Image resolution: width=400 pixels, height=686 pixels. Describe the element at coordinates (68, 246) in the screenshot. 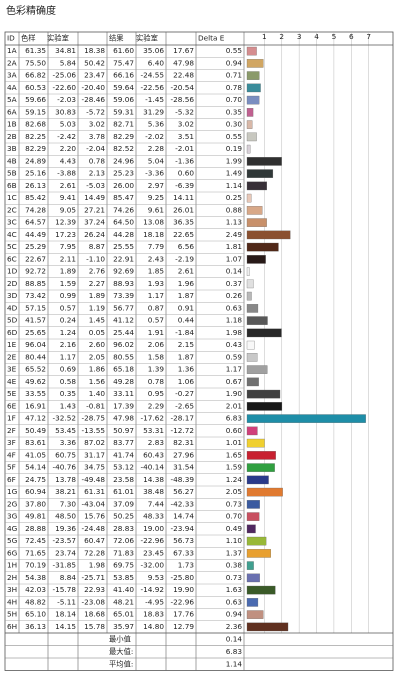

I see `cell-value: 7.95` at that location.